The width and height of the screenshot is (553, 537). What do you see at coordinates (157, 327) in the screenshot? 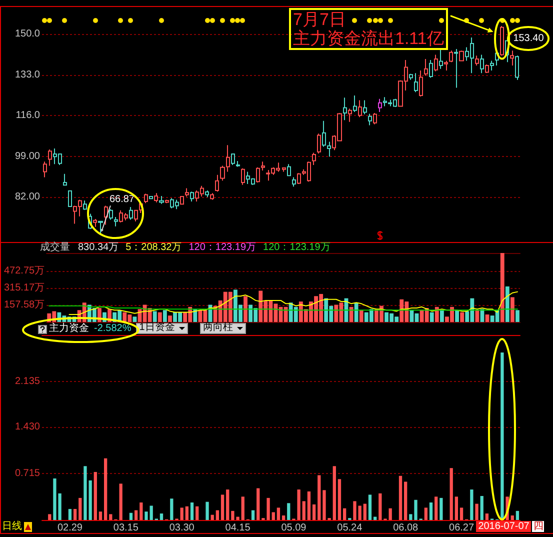
I see `annotation: 1日资金` at bounding box center [157, 327].